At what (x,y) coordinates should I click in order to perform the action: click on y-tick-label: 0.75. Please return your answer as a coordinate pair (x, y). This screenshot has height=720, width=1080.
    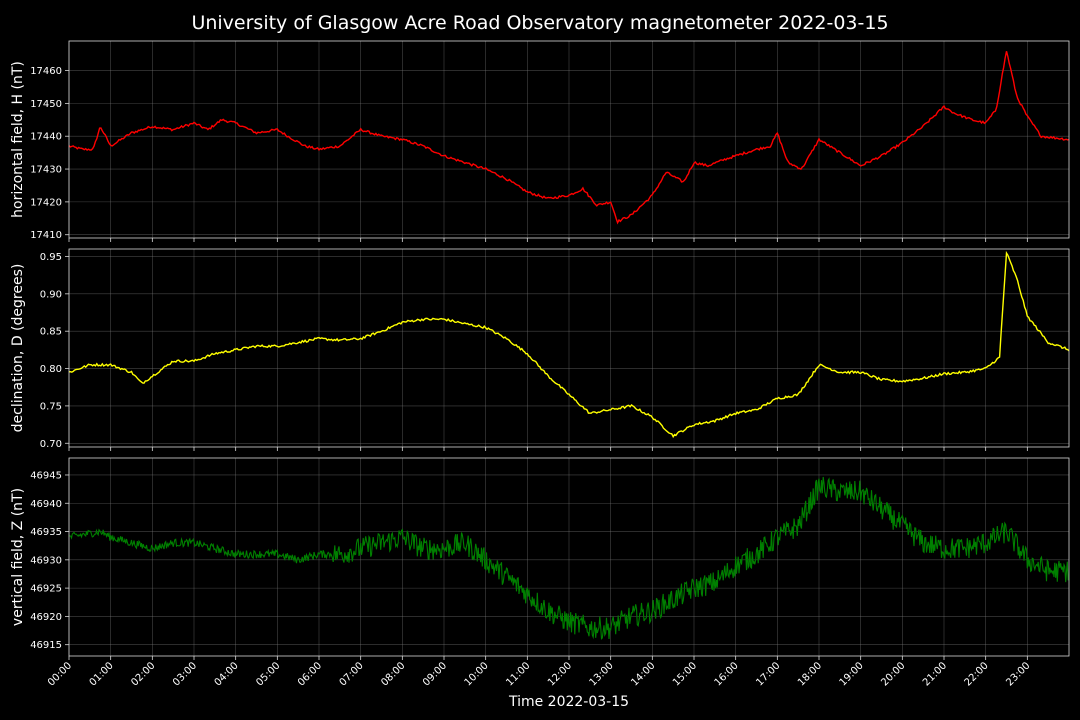
    Looking at the image, I should click on (51, 406).